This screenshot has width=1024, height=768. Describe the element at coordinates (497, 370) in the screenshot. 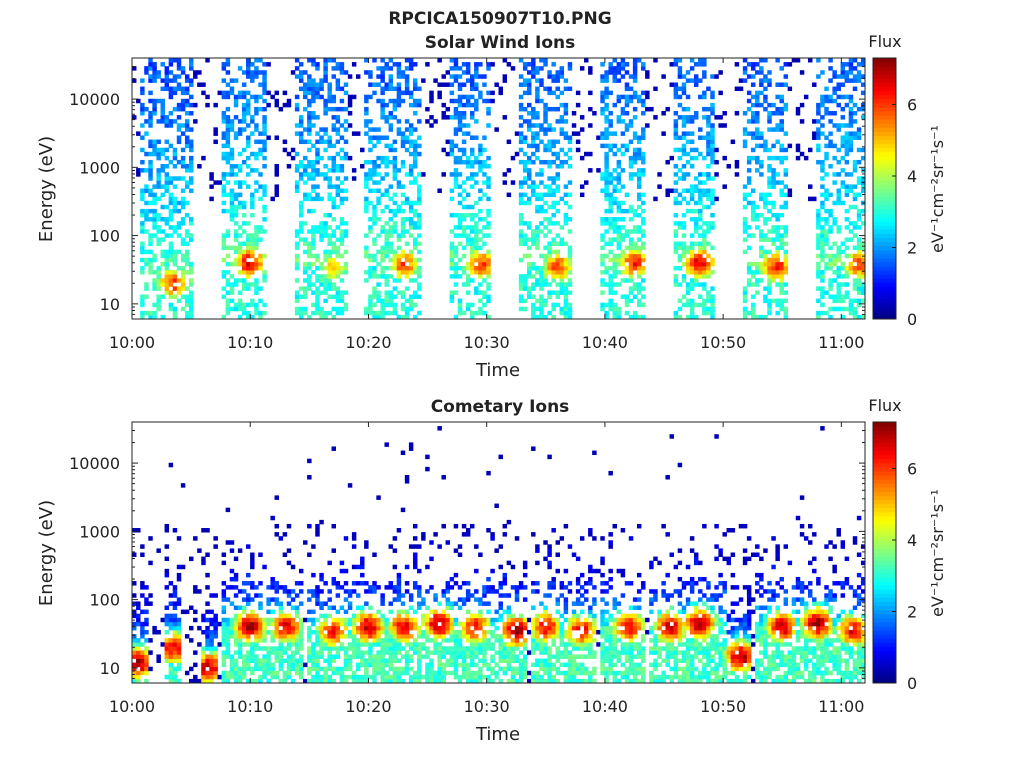

I see `x-axis-label: Time` at that location.